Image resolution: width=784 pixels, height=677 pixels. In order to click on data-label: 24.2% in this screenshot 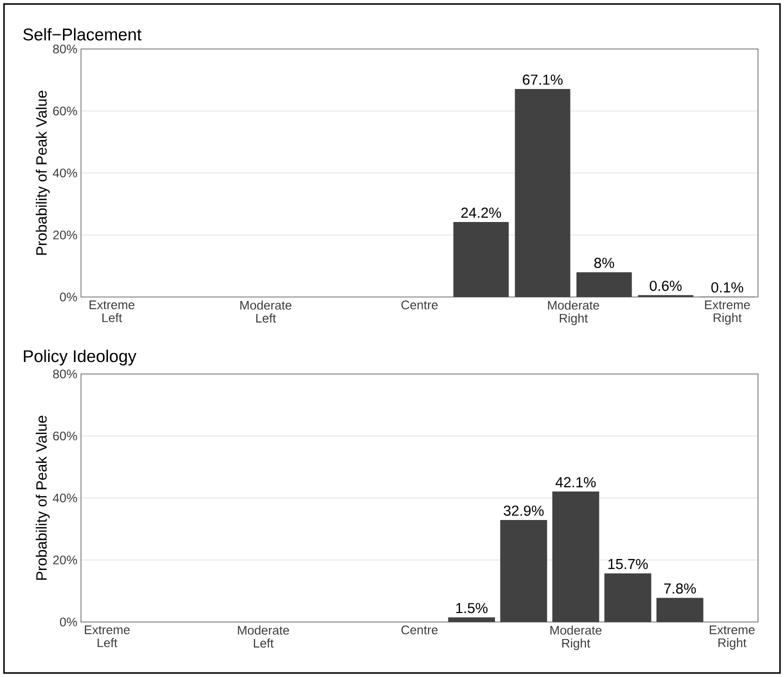, I will do `click(481, 213)`.